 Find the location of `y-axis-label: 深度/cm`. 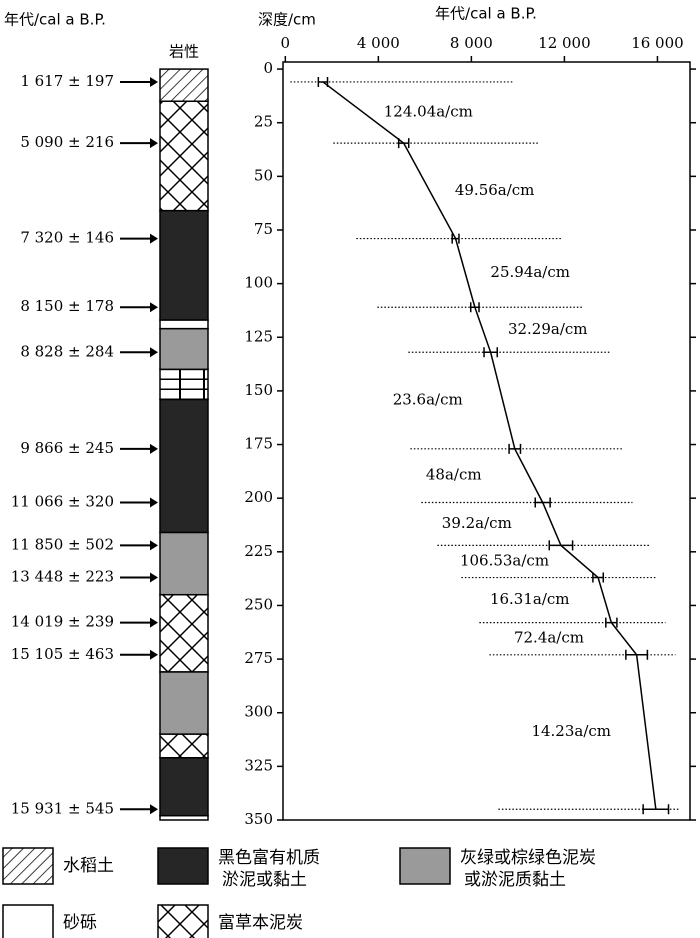

y-axis-label: 深度/cm is located at coordinates (287, 20).